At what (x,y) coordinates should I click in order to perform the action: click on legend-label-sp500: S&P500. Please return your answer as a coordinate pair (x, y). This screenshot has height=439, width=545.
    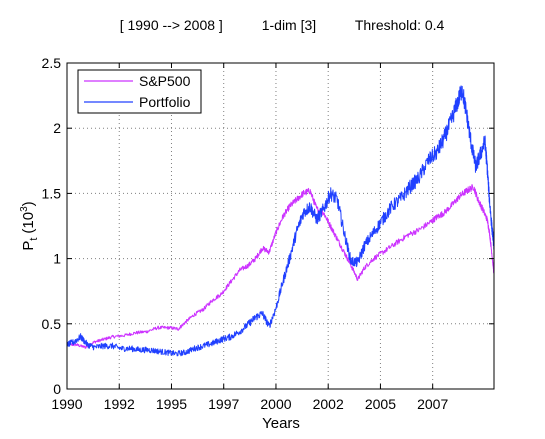
    Looking at the image, I should click on (165, 81).